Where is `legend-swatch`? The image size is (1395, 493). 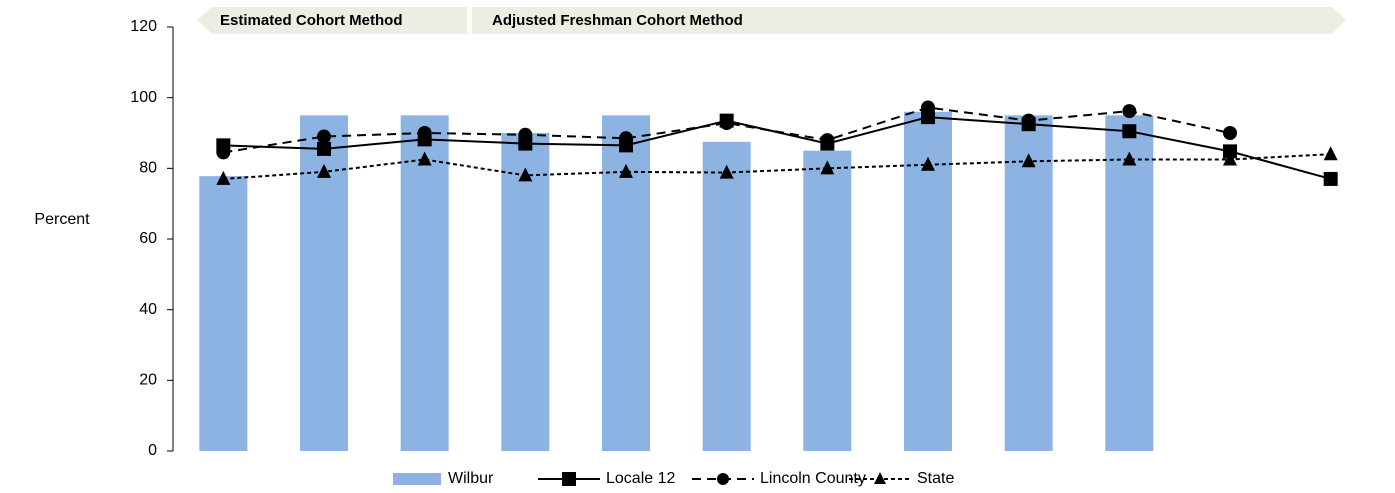
legend-swatch is located at coordinates (417, 479).